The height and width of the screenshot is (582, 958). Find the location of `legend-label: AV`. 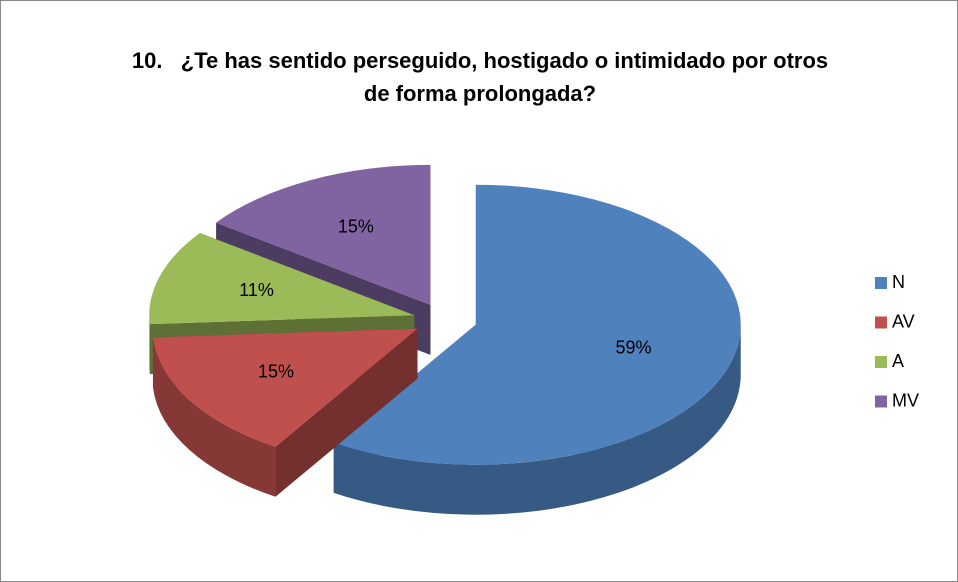

legend-label: AV is located at coordinates (903, 321).